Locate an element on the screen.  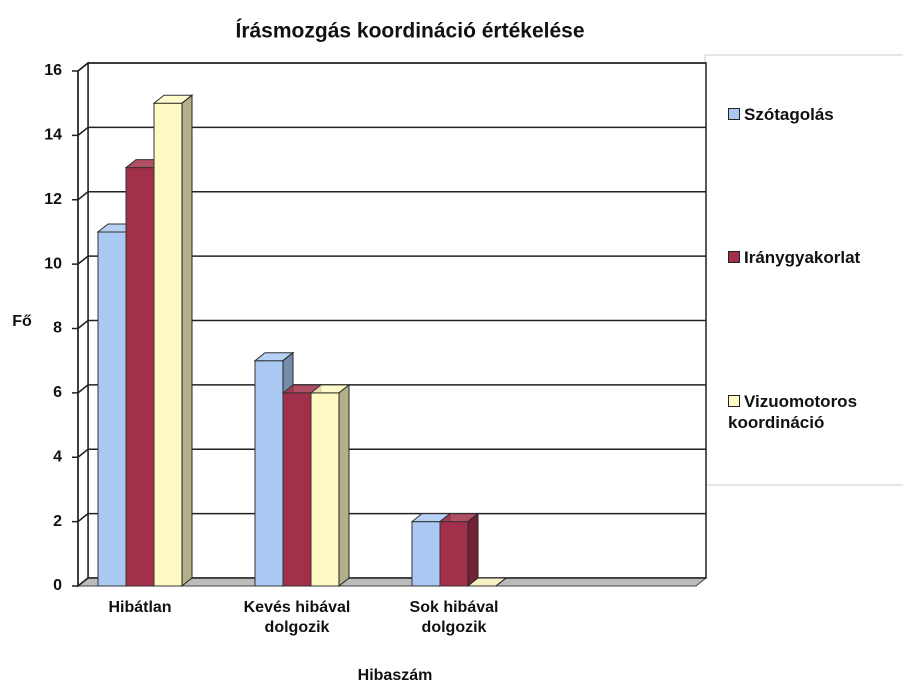
x-tick-label: Sok hibával dolgozik is located at coordinates (454, 617).